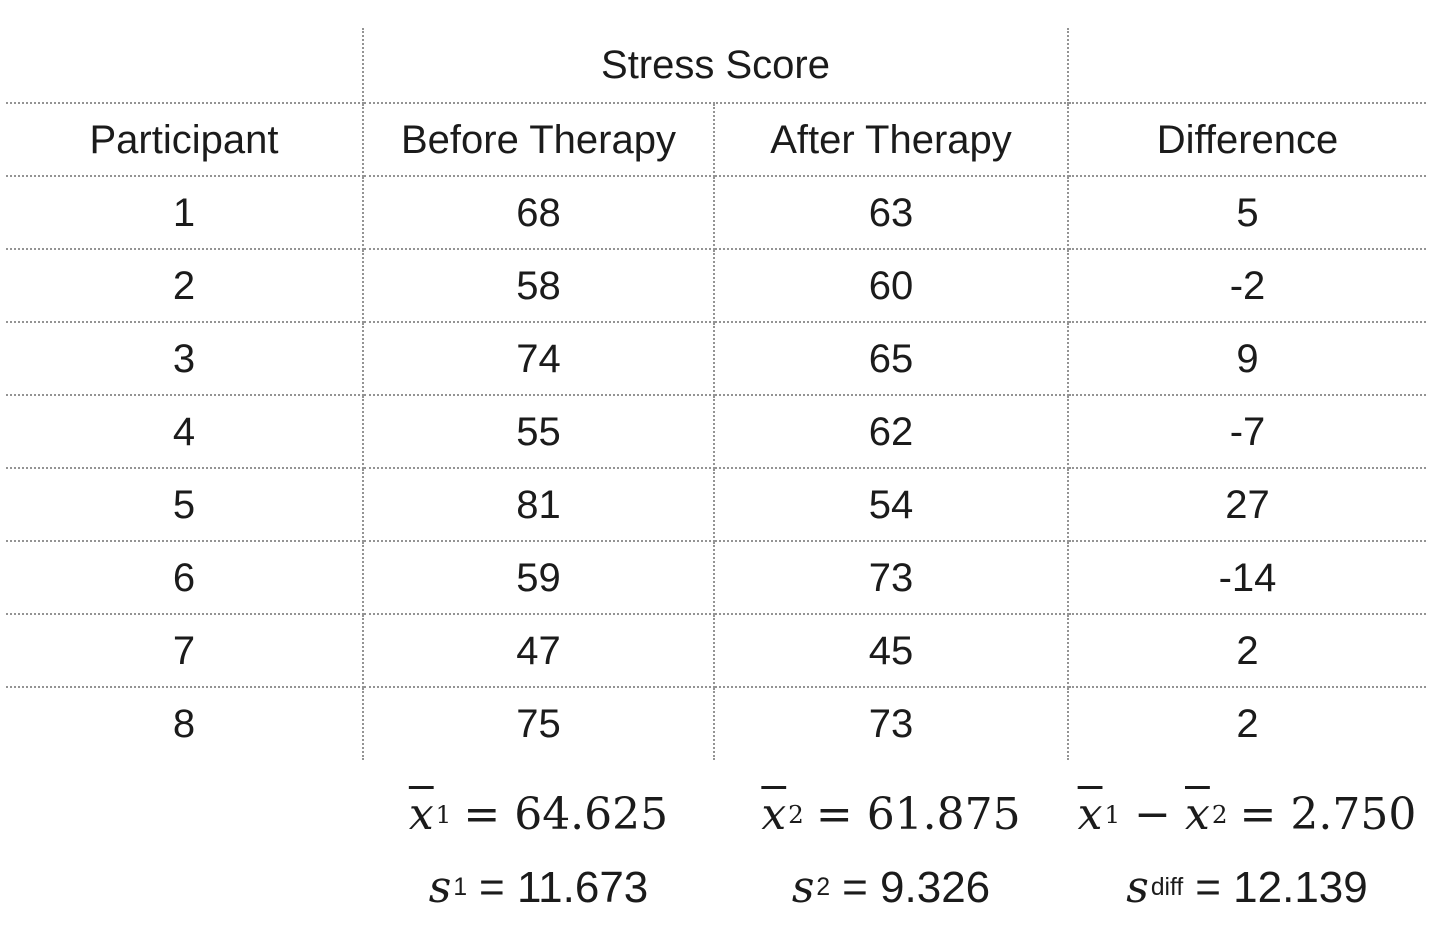  What do you see at coordinates (185, 140) in the screenshot?
I see `col-header-participant: Participant` at bounding box center [185, 140].